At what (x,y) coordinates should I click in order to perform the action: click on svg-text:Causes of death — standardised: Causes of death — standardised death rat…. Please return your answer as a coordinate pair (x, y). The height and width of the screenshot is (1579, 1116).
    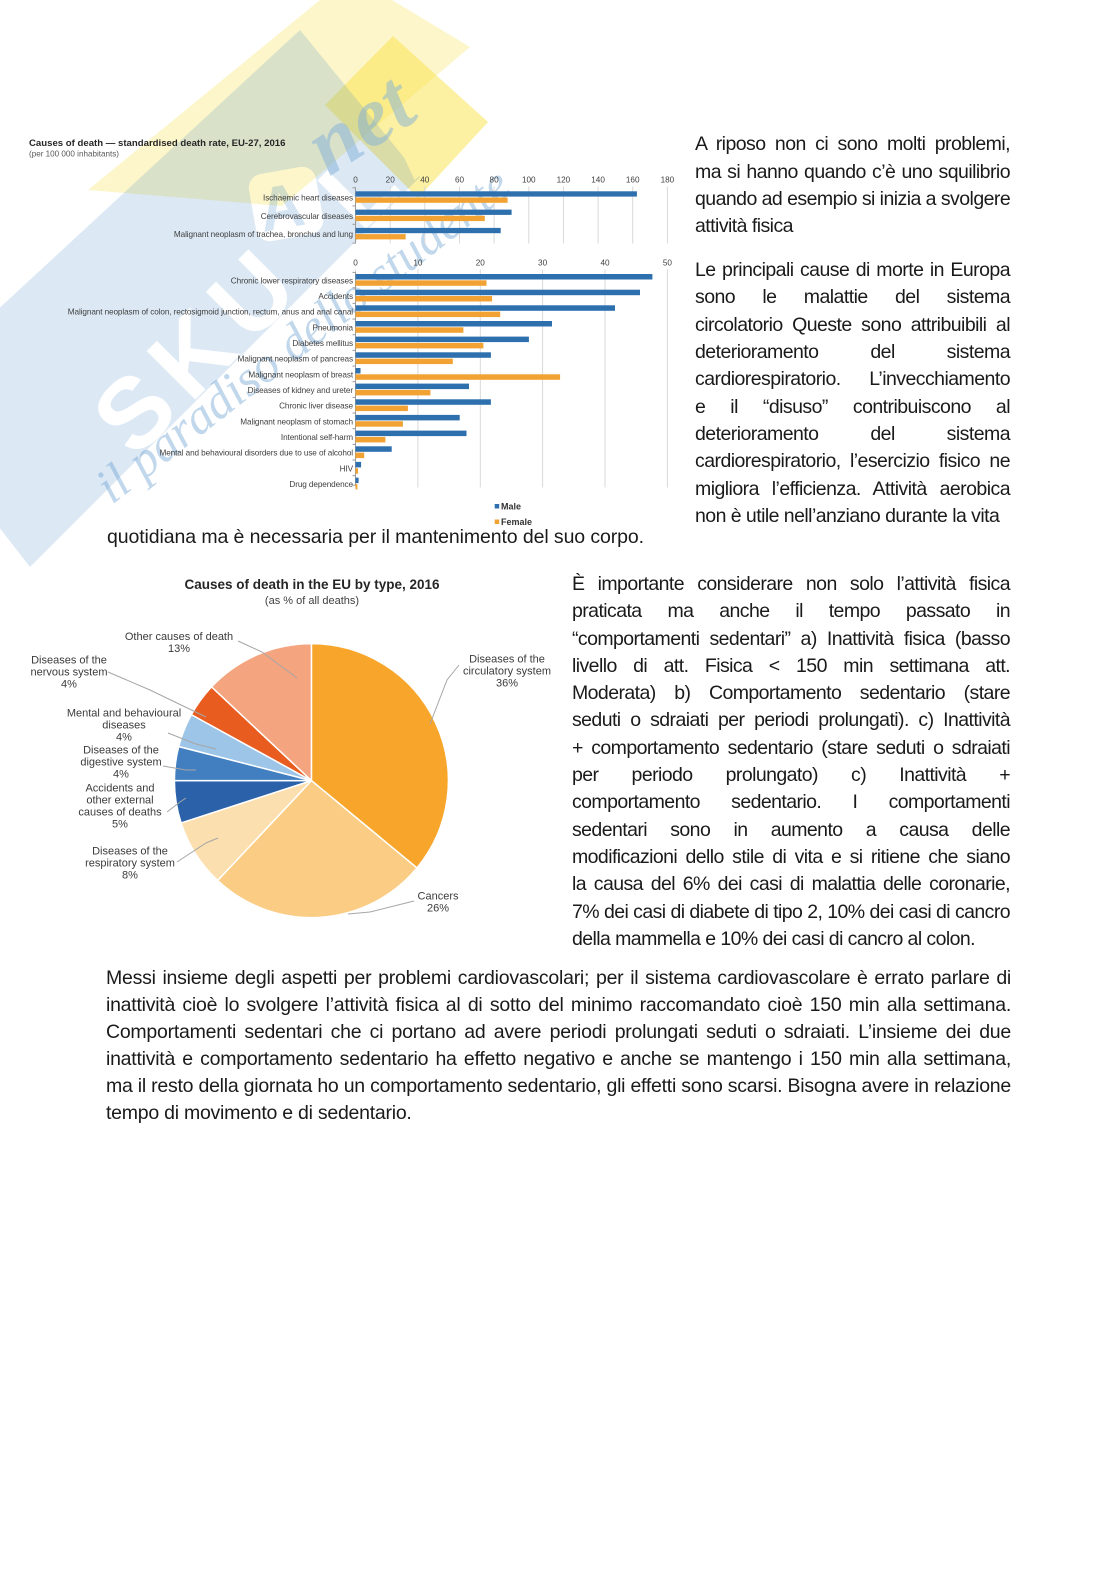
    Looking at the image, I should click on (157, 143).